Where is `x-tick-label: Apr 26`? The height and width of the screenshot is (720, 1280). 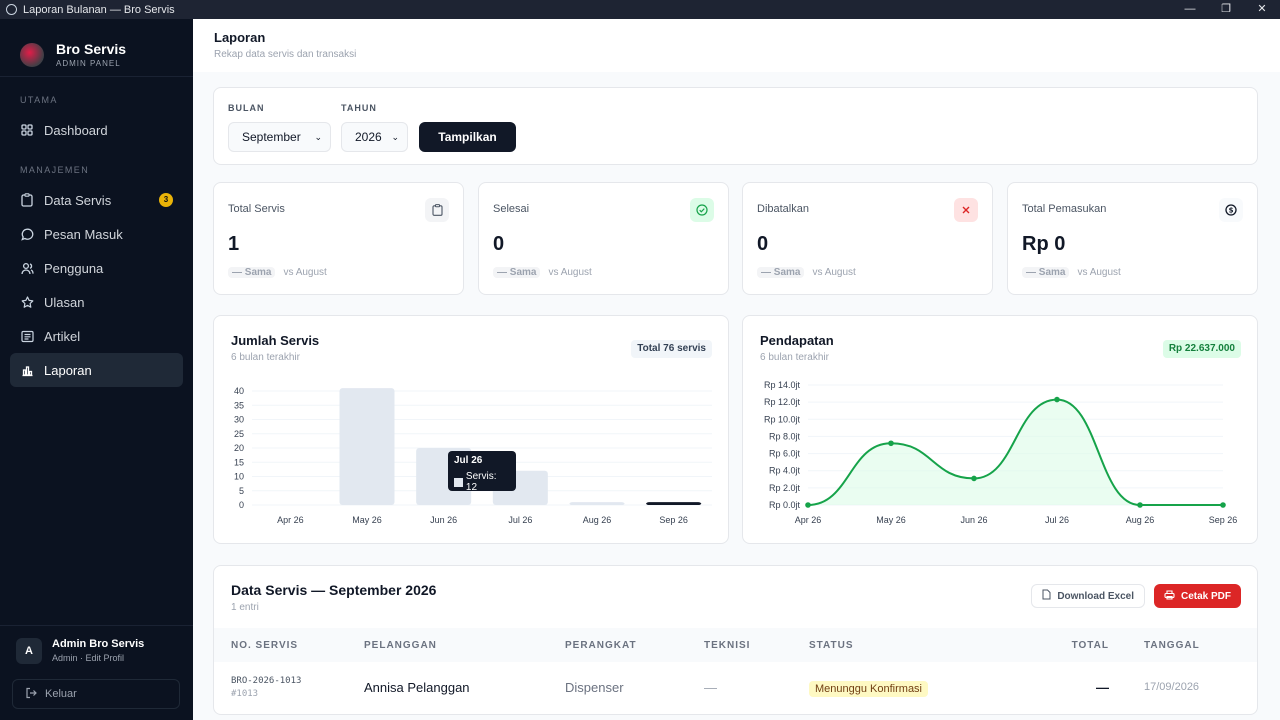
x-tick-label: Apr 26 is located at coordinates (808, 520).